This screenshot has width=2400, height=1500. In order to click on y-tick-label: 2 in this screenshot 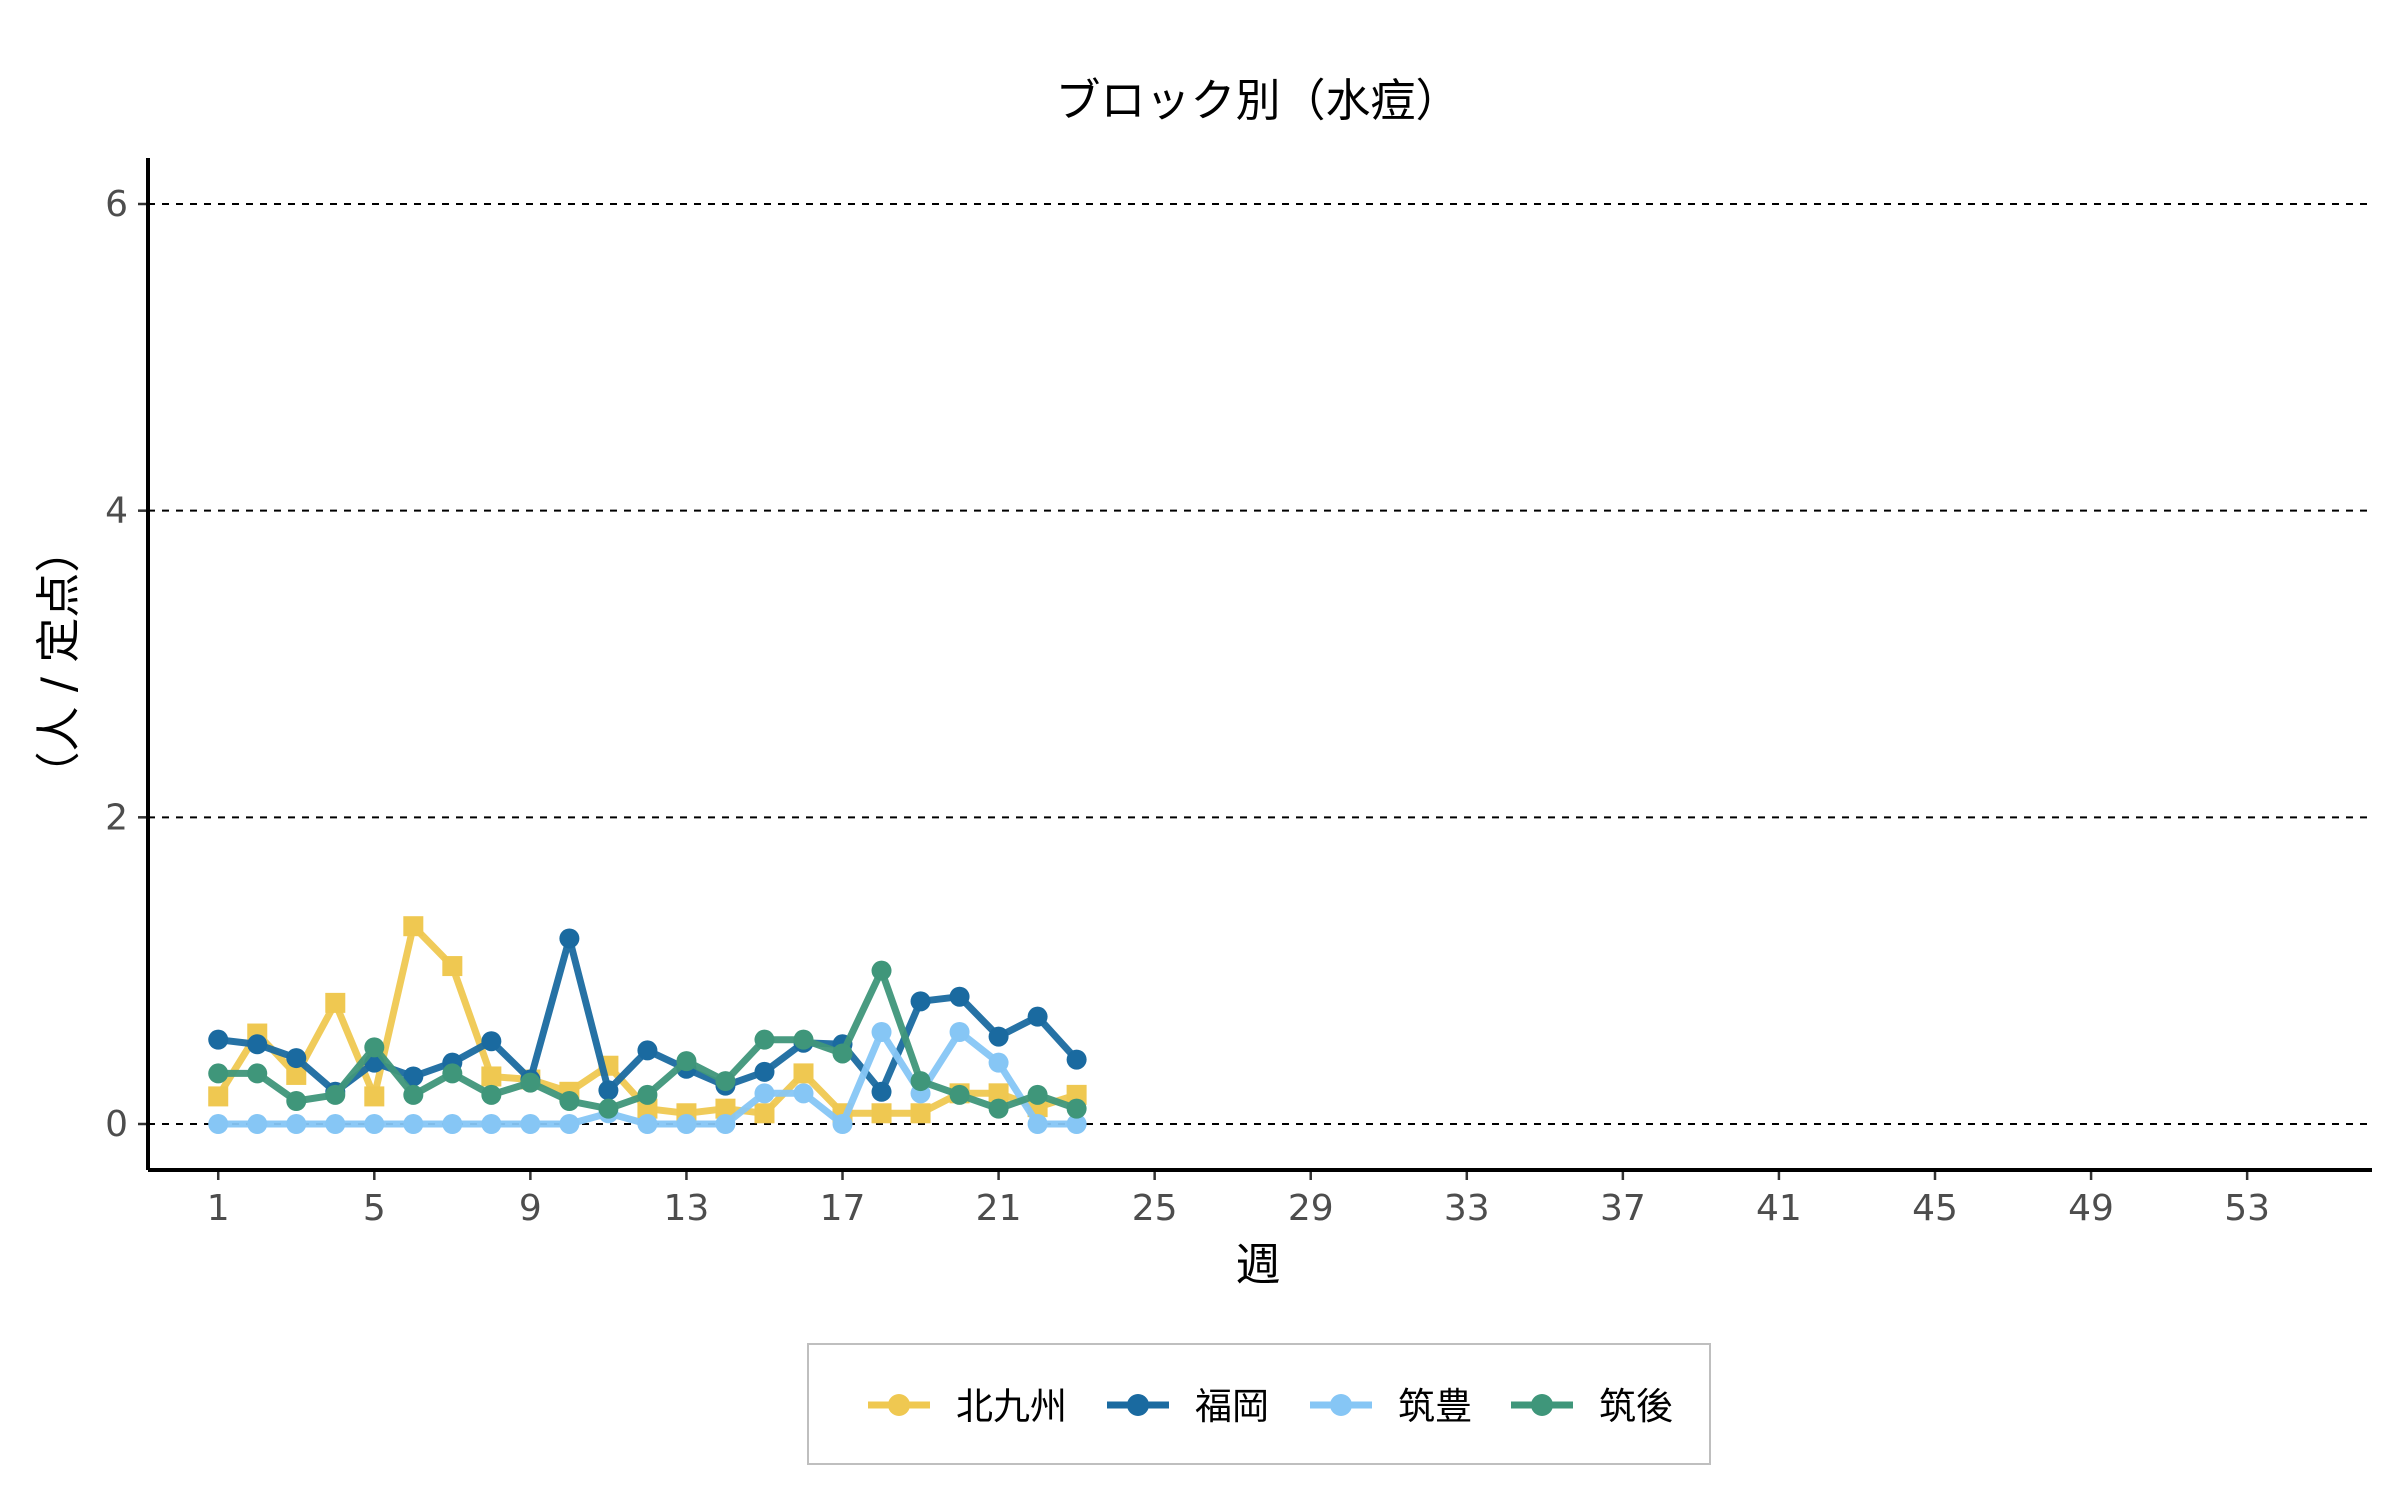, I will do `click(116, 817)`.